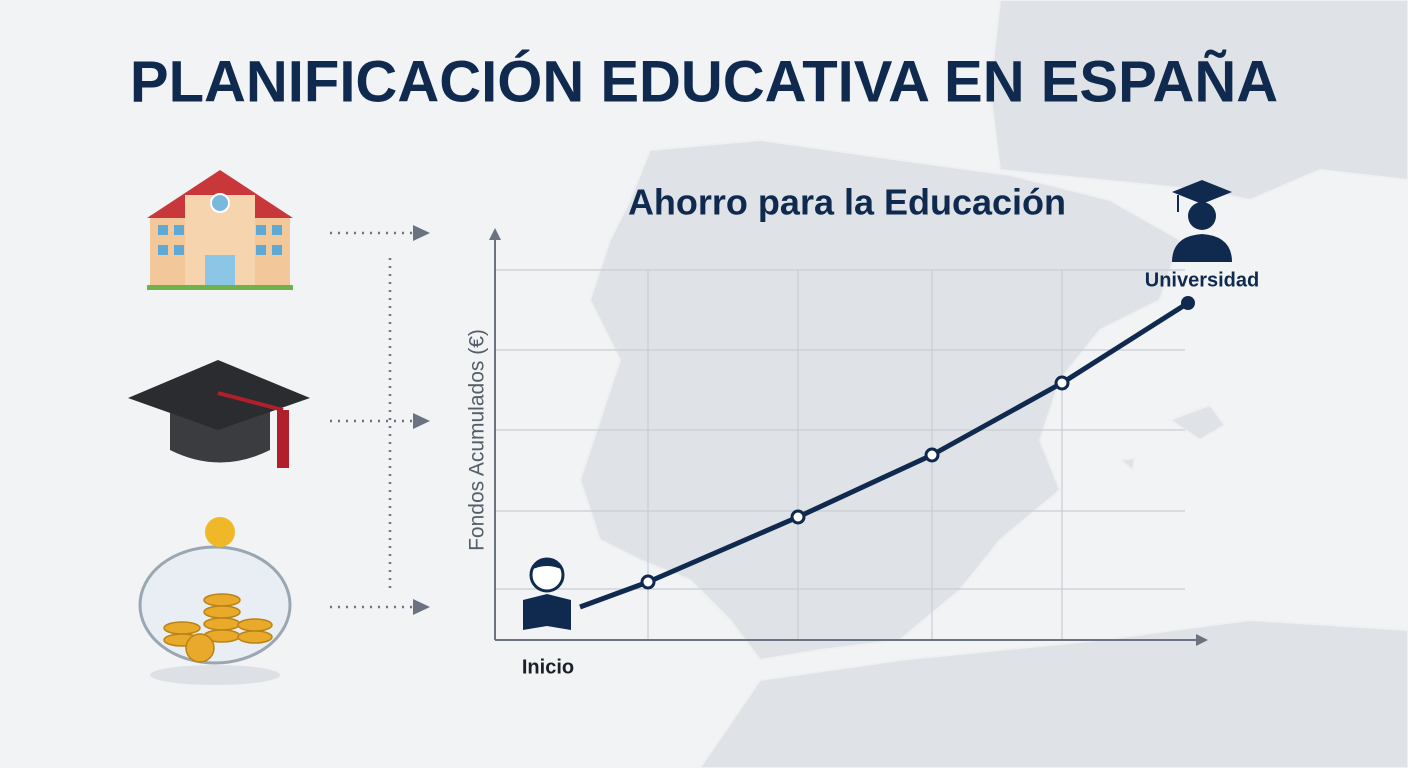 Image resolution: width=1408 pixels, height=768 pixels. What do you see at coordinates (495, 234) in the screenshot?
I see `y-axis-arrow` at bounding box center [495, 234].